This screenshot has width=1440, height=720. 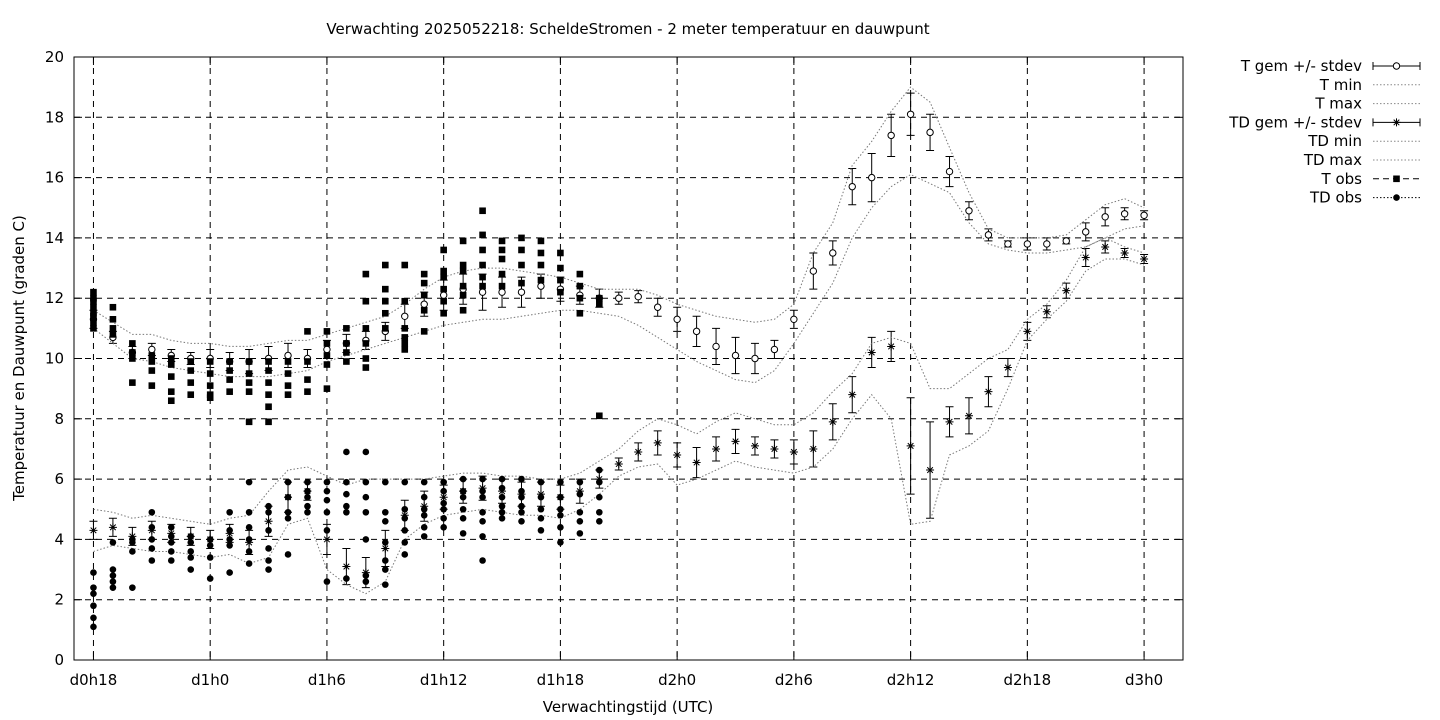 What do you see at coordinates (94, 680) in the screenshot?
I see `x-tick-label: d0h18` at bounding box center [94, 680].